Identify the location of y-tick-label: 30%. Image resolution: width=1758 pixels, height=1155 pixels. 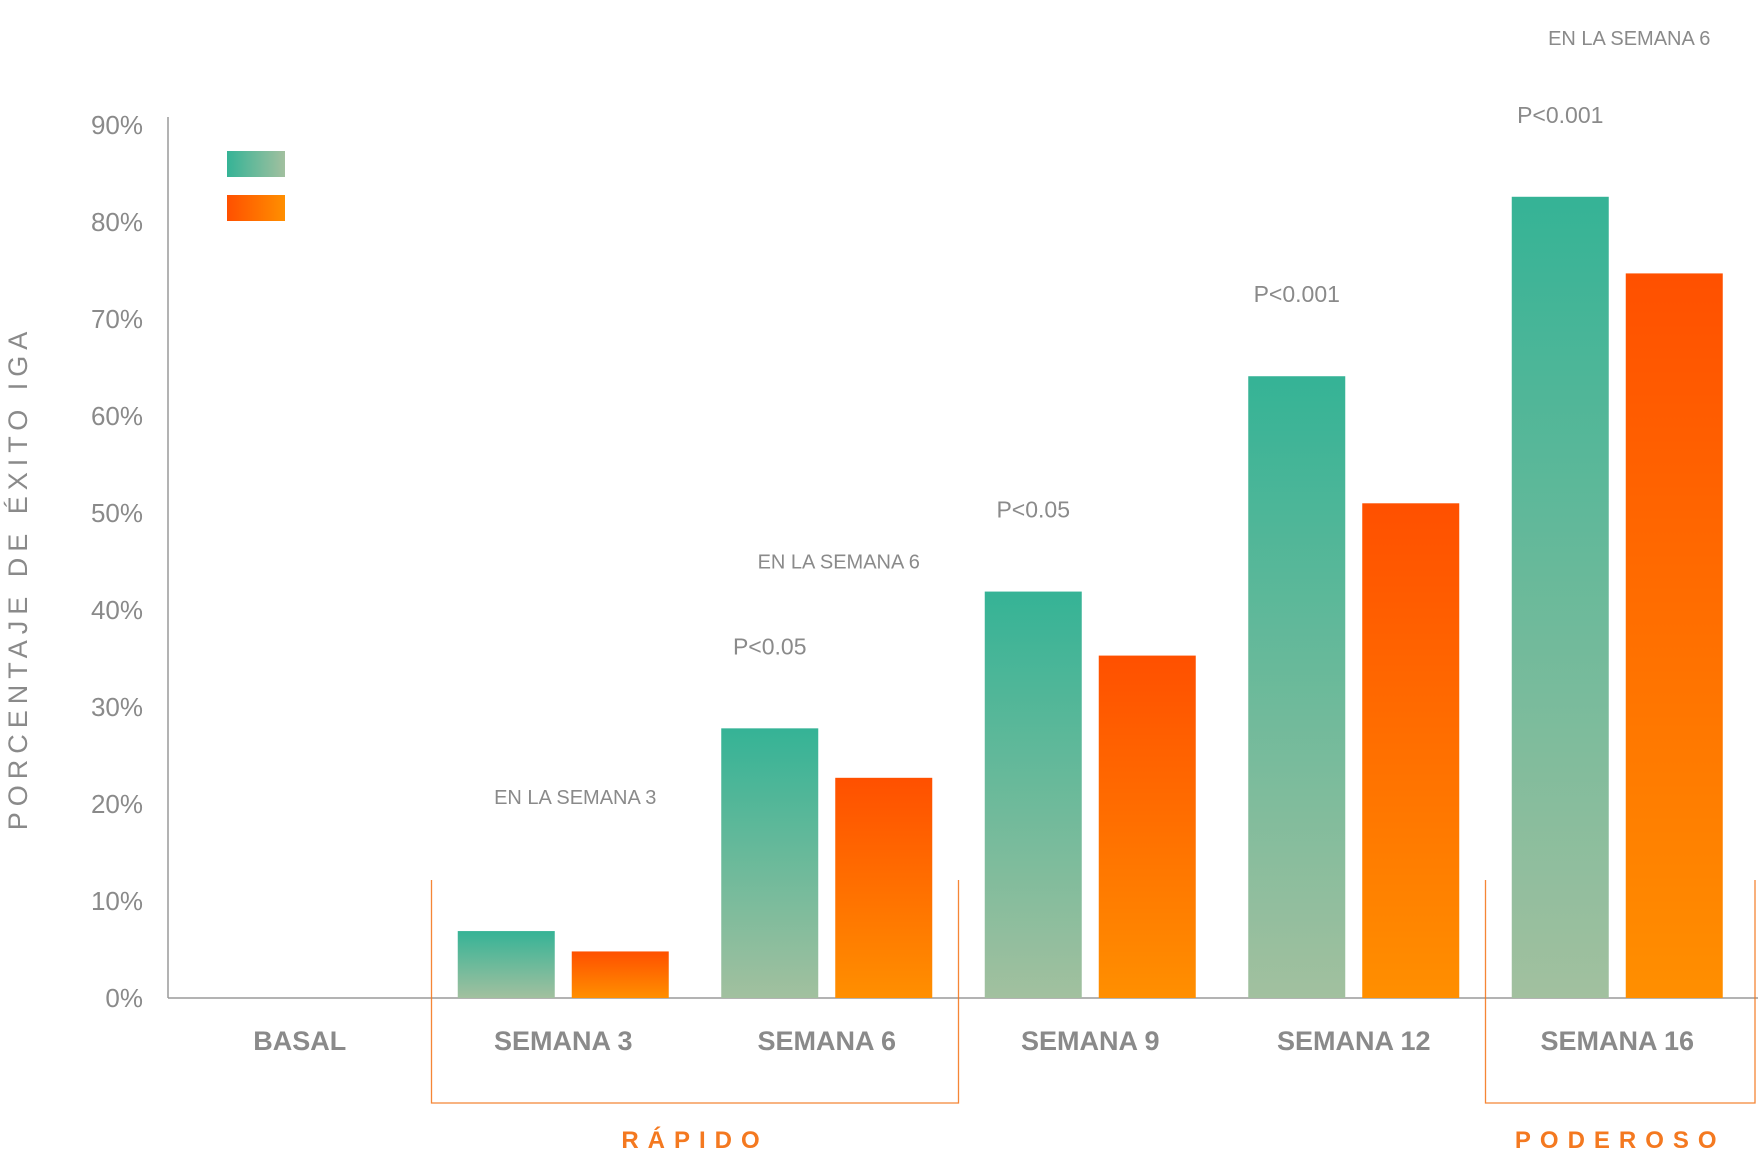
(117, 707).